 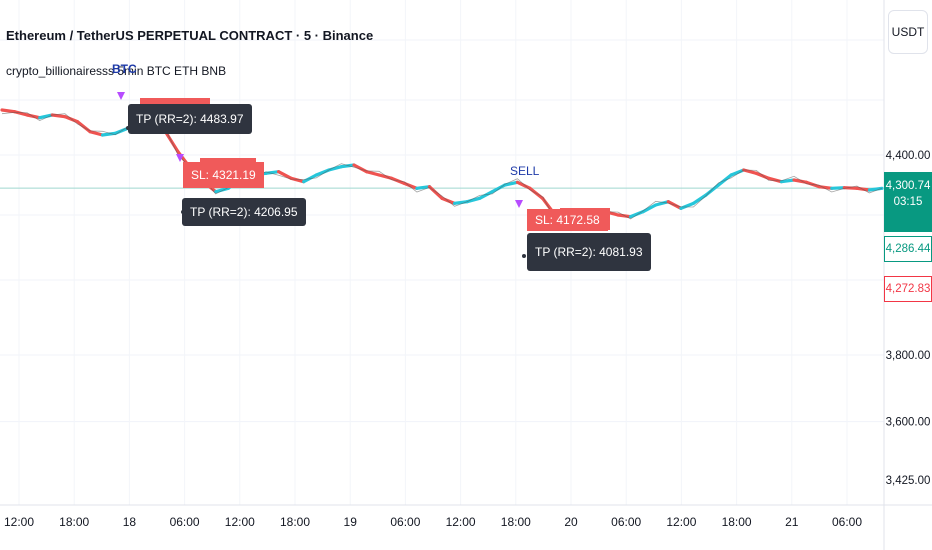 What do you see at coordinates (571, 522) in the screenshot?
I see `x-tick-label: 20` at bounding box center [571, 522].